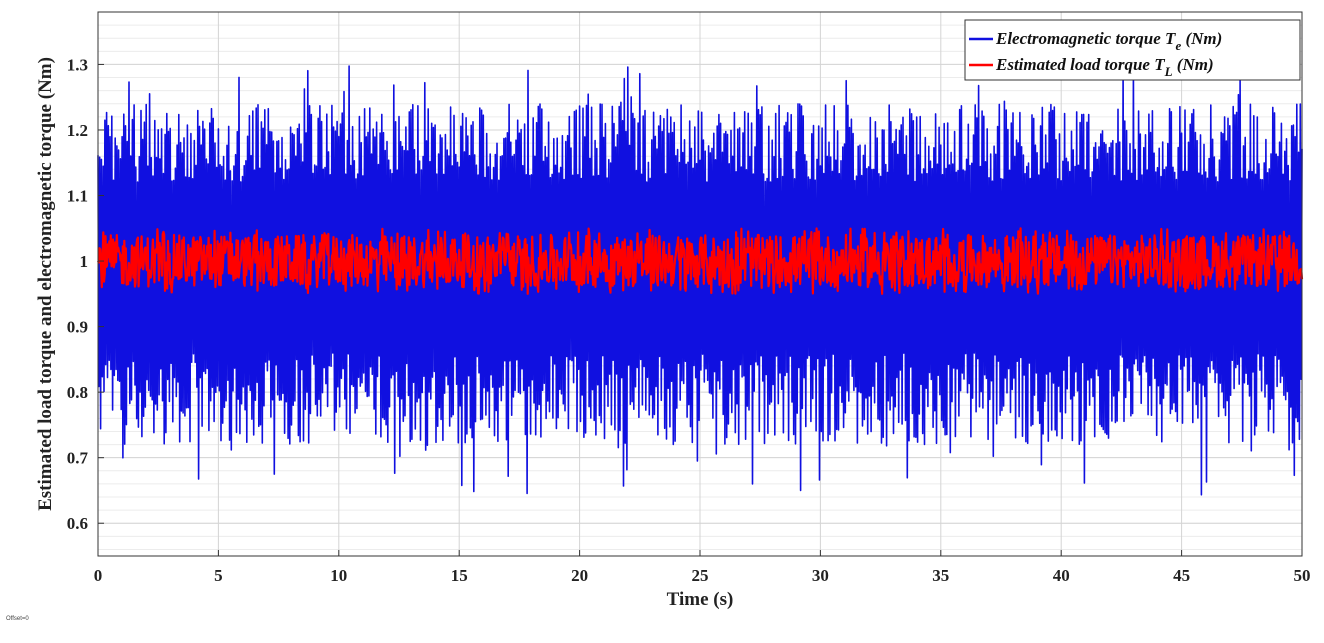 The width and height of the screenshot is (1324, 643). I want to click on x-tick-label: 45, so click(1181, 575).